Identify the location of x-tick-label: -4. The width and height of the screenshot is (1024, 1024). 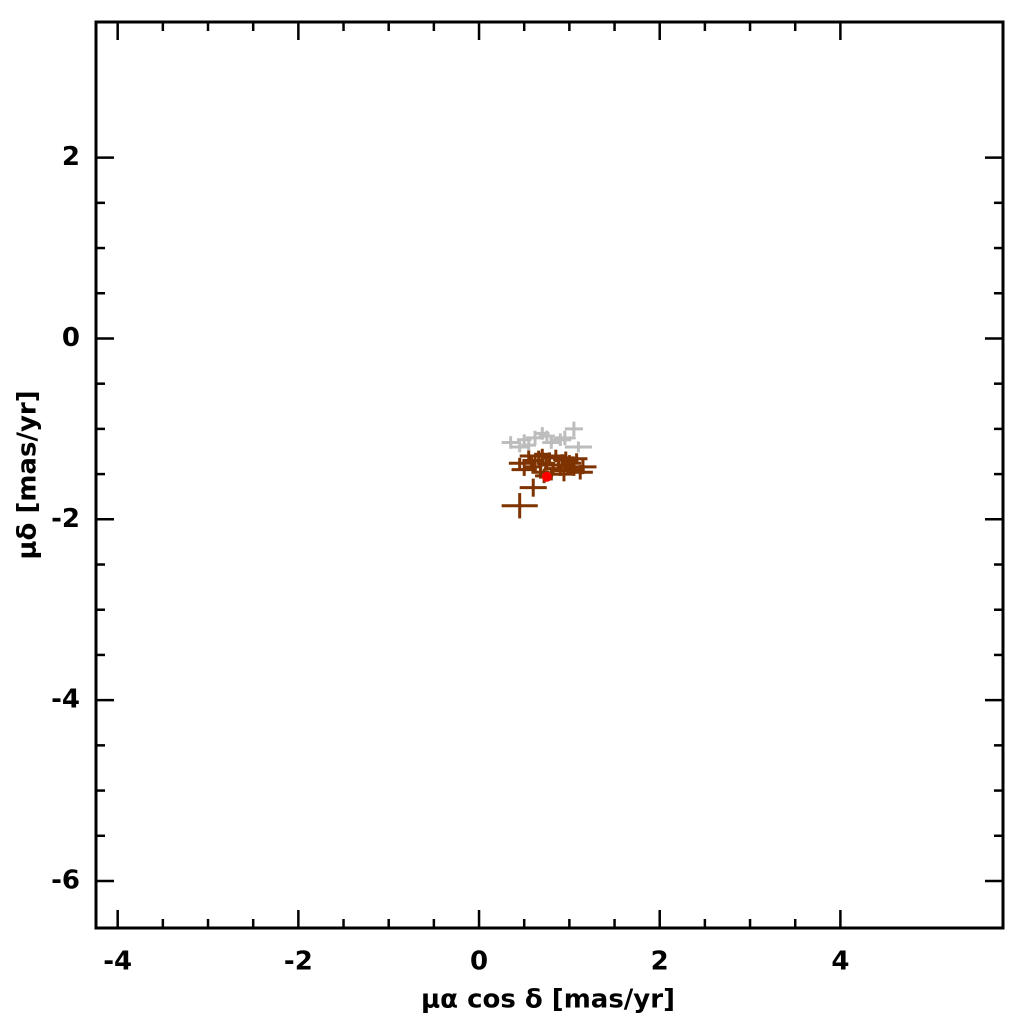
(117, 962).